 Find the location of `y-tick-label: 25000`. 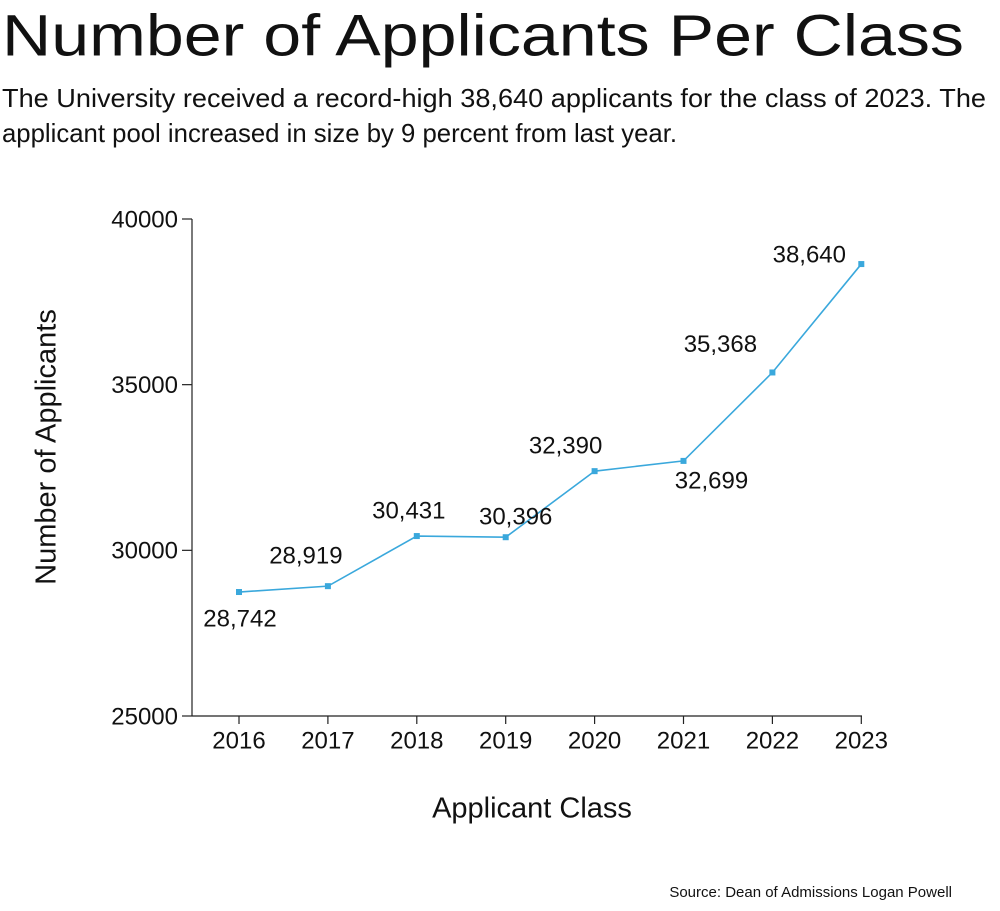

y-tick-label: 25000 is located at coordinates (144, 716).